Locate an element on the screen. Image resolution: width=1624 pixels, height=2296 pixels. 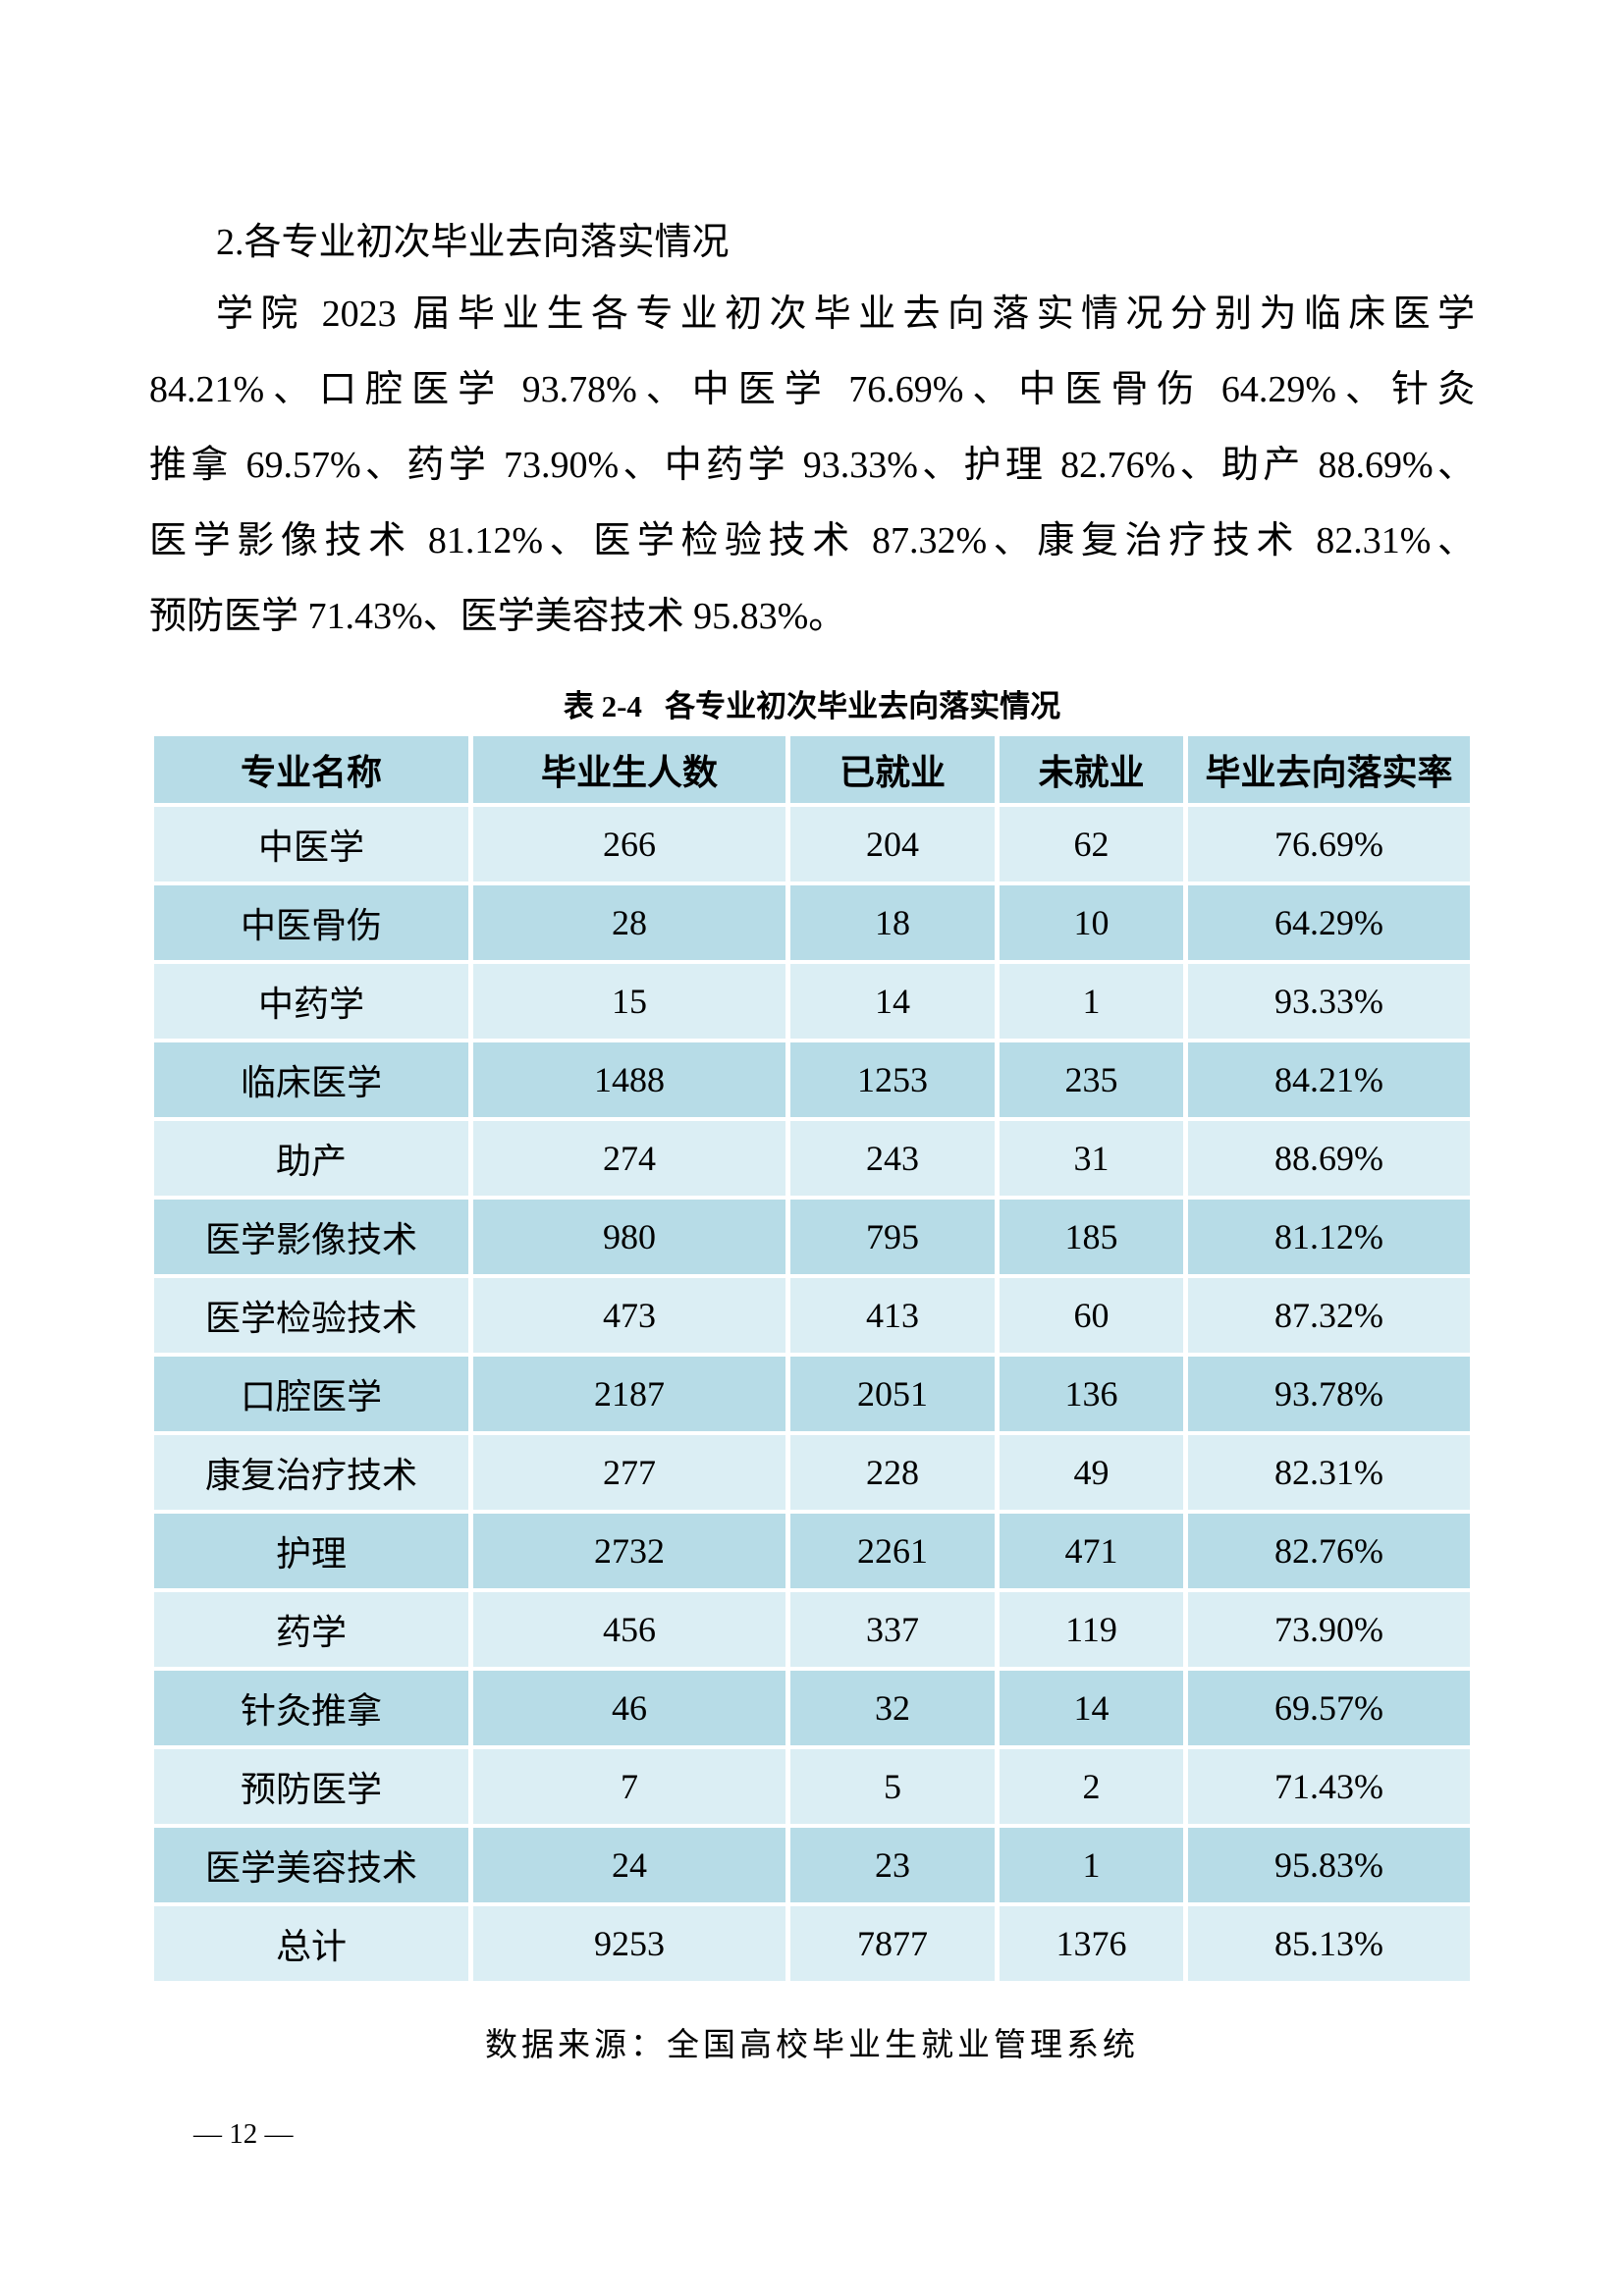
table-row: 助产 274 243 31 88.69% is located at coordinates (812, 1158).